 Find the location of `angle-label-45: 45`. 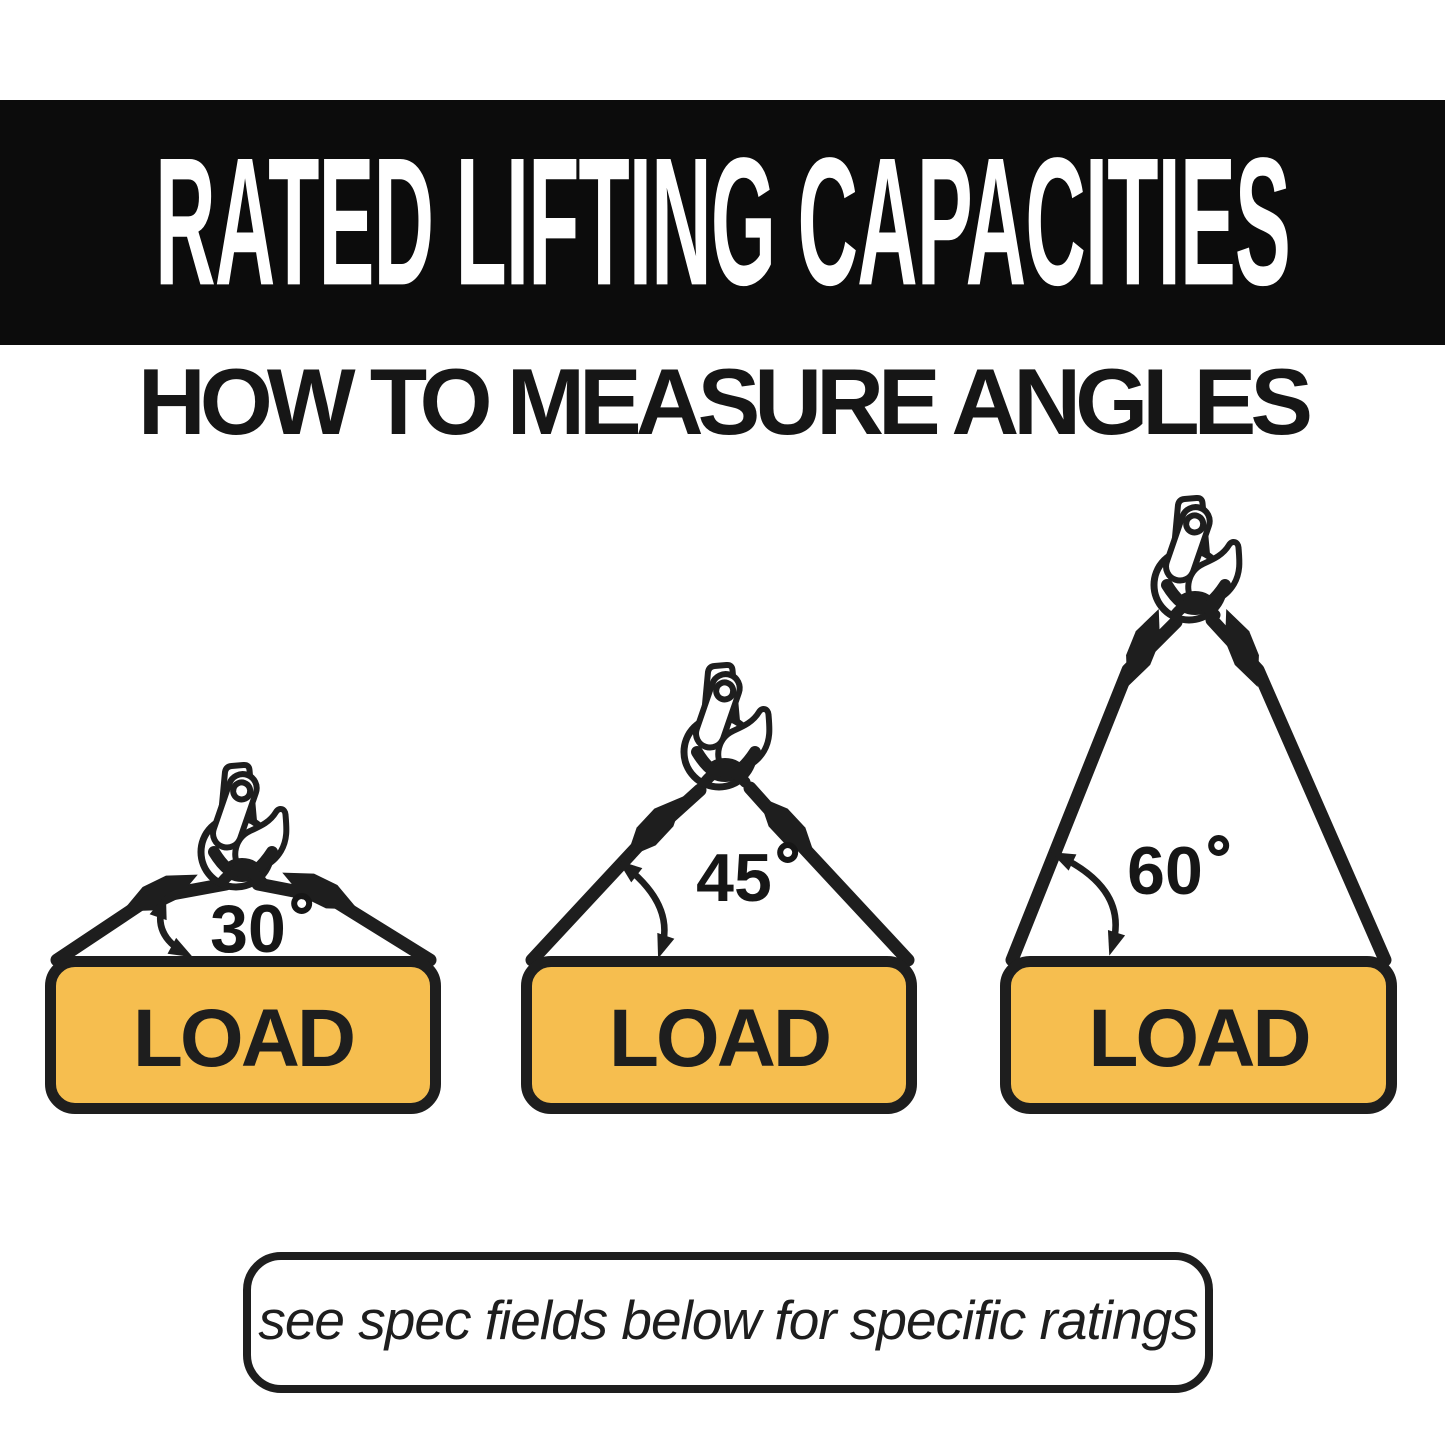

angle-label-45: 45 is located at coordinates (747, 878).